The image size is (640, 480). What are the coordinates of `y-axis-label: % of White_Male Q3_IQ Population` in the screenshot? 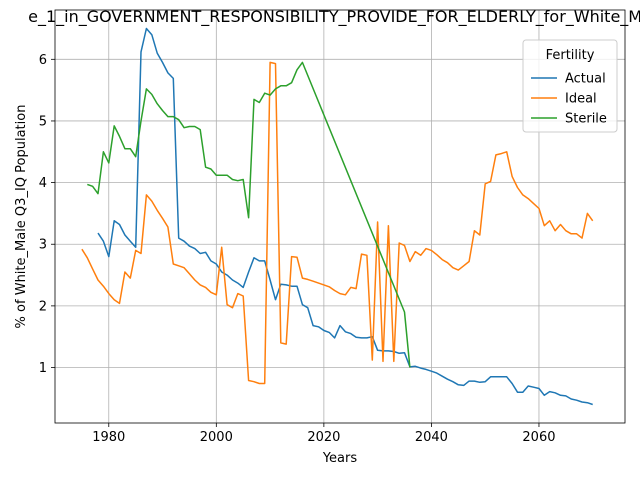 It's located at (21, 217).